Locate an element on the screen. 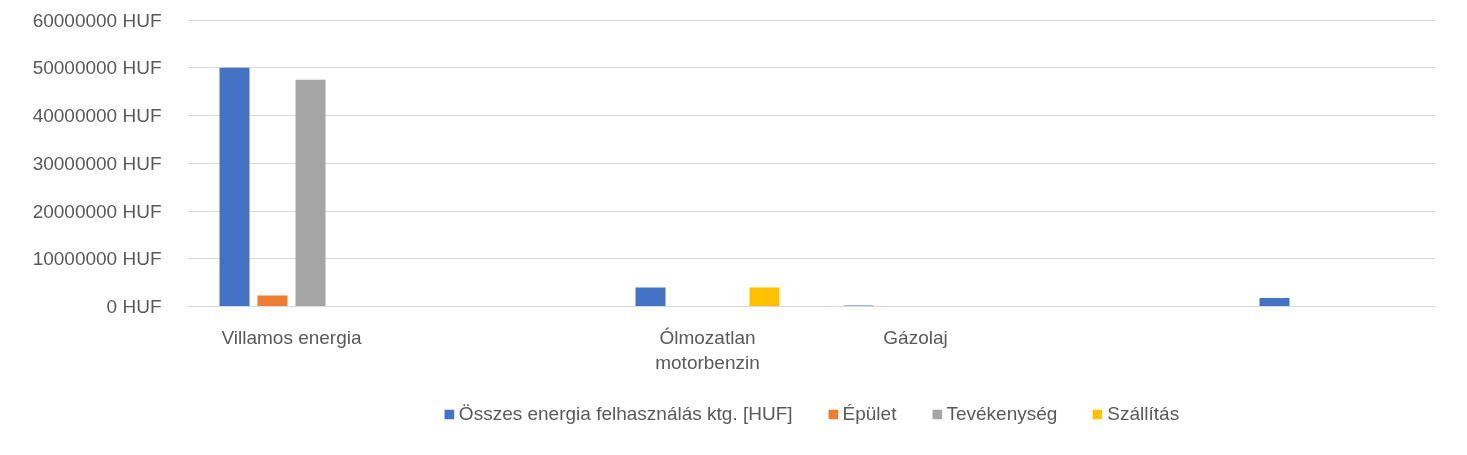  y-tick-label: 60000000 HUF is located at coordinates (97, 20).